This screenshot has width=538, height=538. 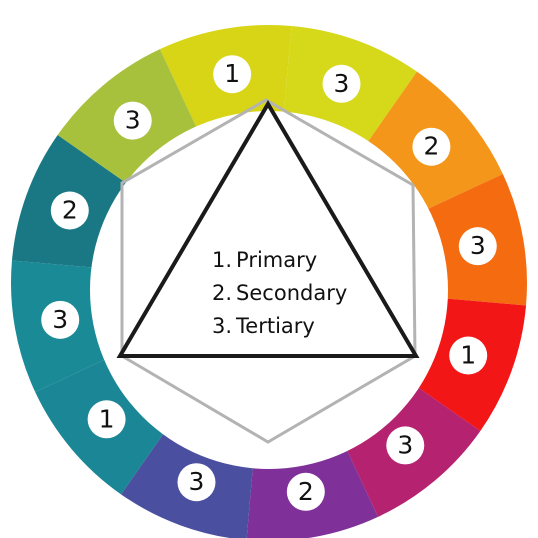 I want to click on legend-item-primary: 1. Primary, so click(x=264, y=260).